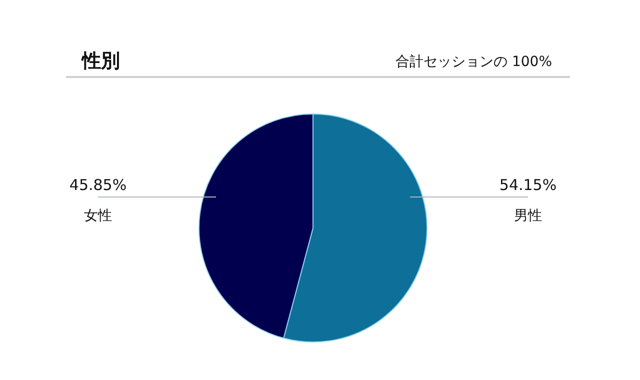 The width and height of the screenshot is (640, 380). I want to click on data-label: 54.15%, so click(528, 185).